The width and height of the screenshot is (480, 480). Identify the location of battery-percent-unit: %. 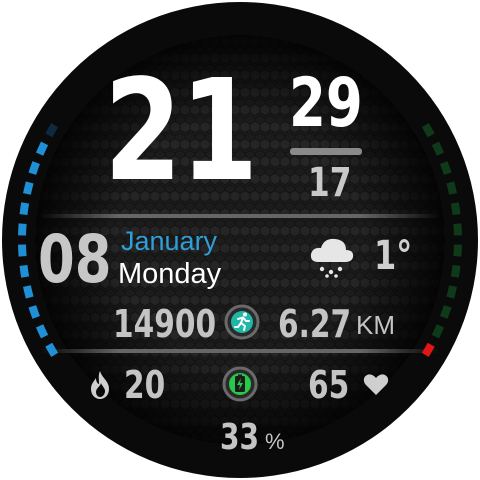
(275, 441).